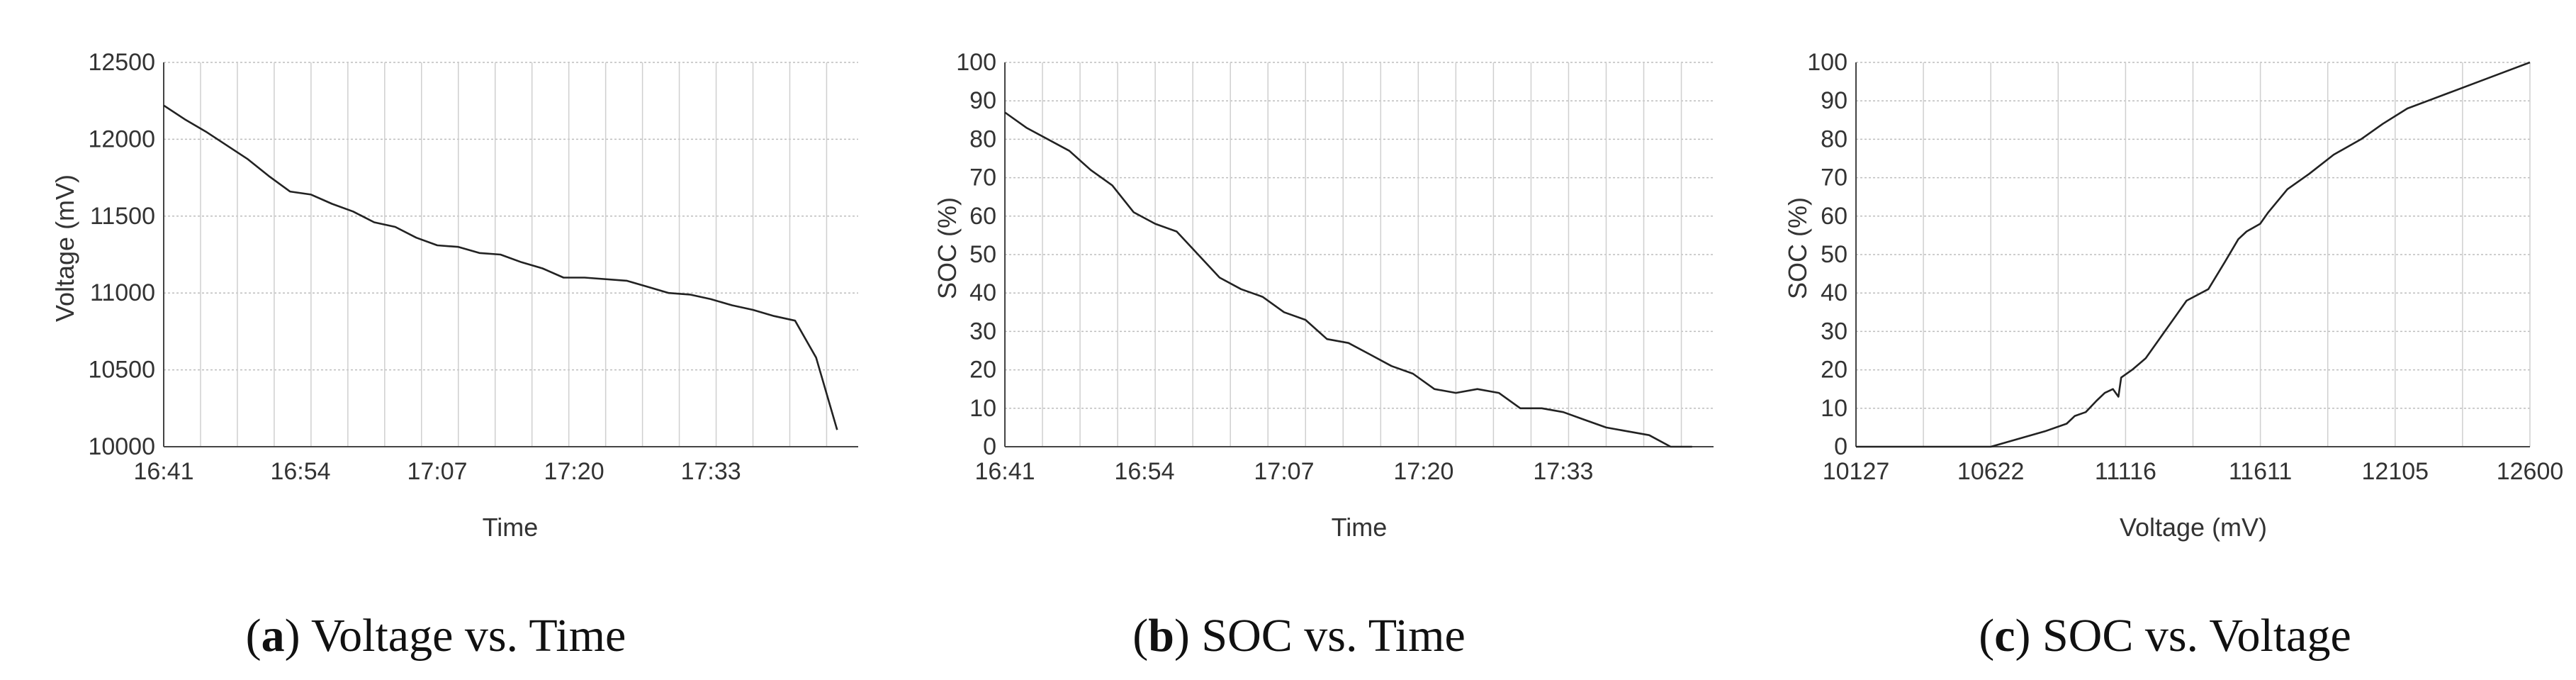  I want to click on caption-label-a: a, so click(273, 636).